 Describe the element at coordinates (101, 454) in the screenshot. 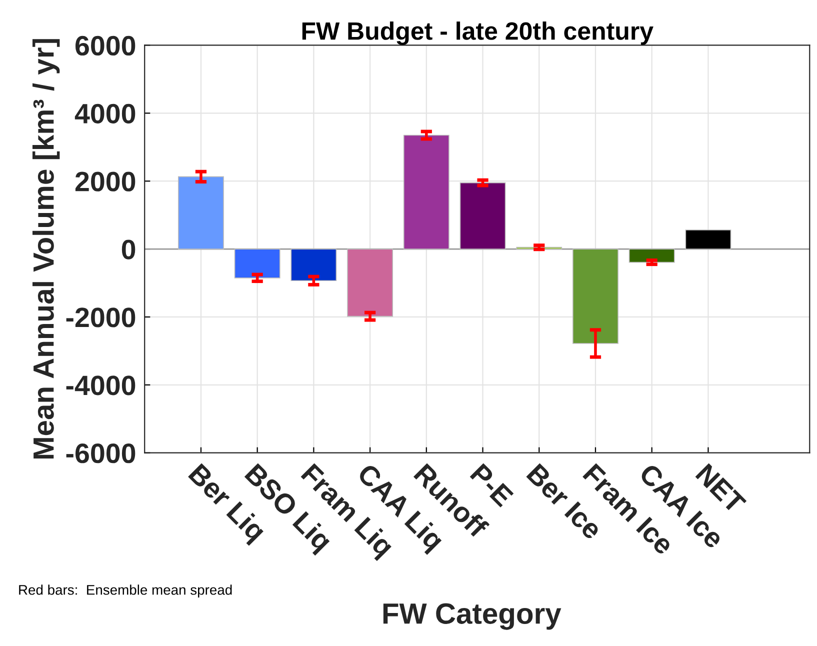

I see `y-tick-label: -6000` at that location.